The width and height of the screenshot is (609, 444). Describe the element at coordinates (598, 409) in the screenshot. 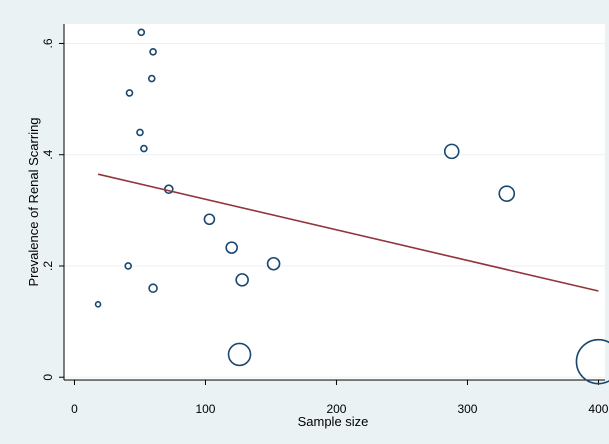

I see `x-tick-label: 400` at that location.